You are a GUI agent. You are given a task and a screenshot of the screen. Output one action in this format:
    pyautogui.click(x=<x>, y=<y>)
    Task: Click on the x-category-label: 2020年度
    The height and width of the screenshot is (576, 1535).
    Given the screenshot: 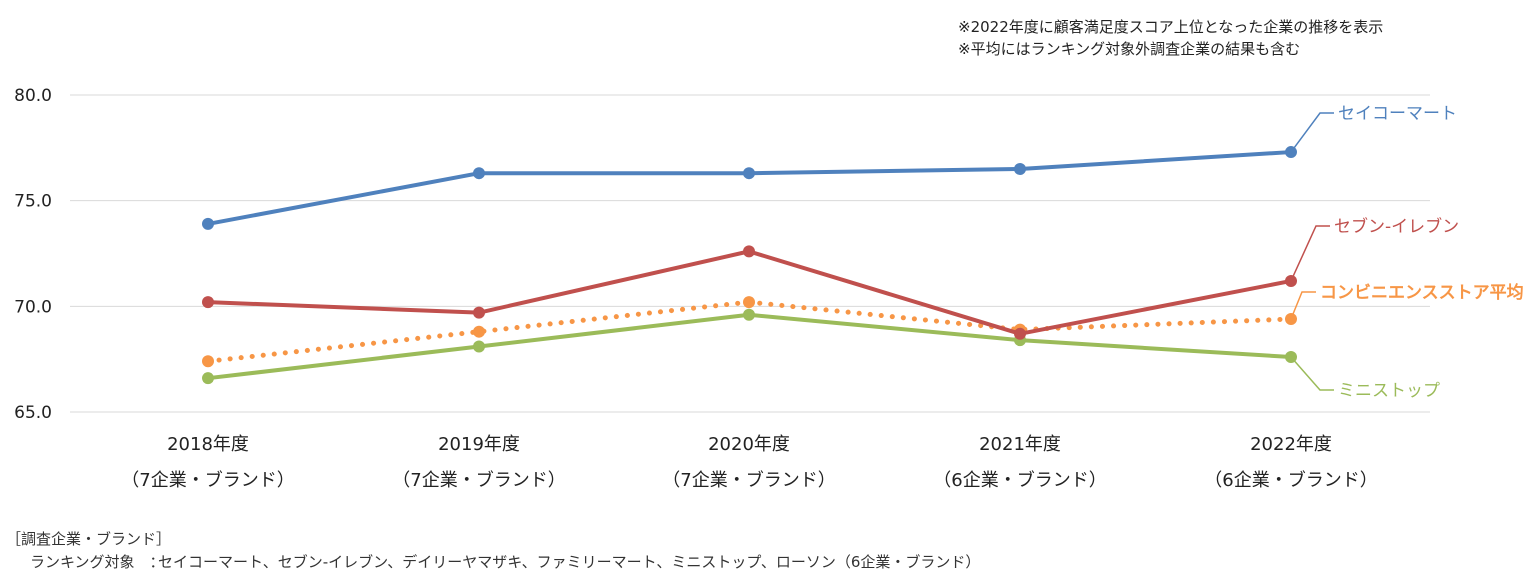 What is the action you would take?
    pyautogui.click(x=749, y=444)
    